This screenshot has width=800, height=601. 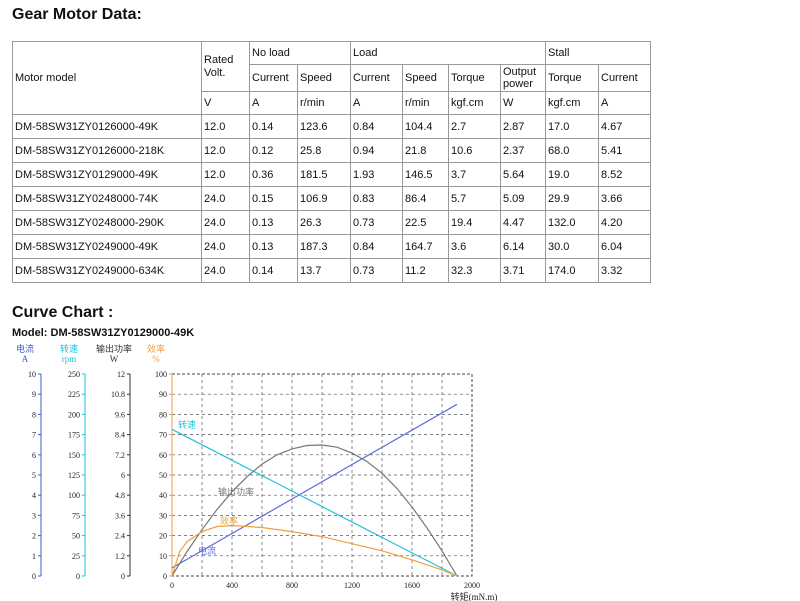 I want to click on header-noload-current: Current, so click(x=273, y=78).